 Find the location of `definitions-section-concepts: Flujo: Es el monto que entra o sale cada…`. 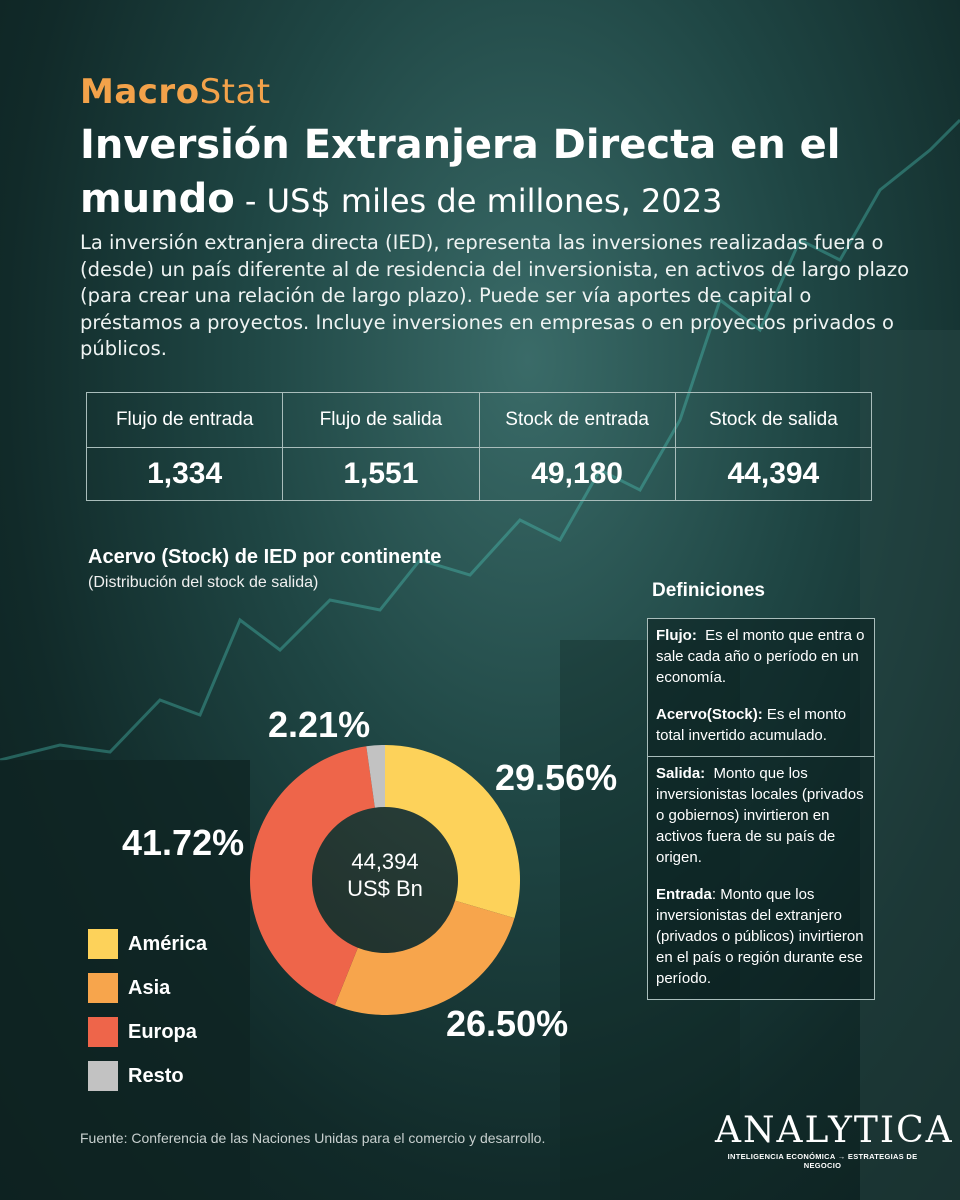

definitions-section-concepts: Flujo: Es el monto que entra o sale cada… is located at coordinates (761, 687).